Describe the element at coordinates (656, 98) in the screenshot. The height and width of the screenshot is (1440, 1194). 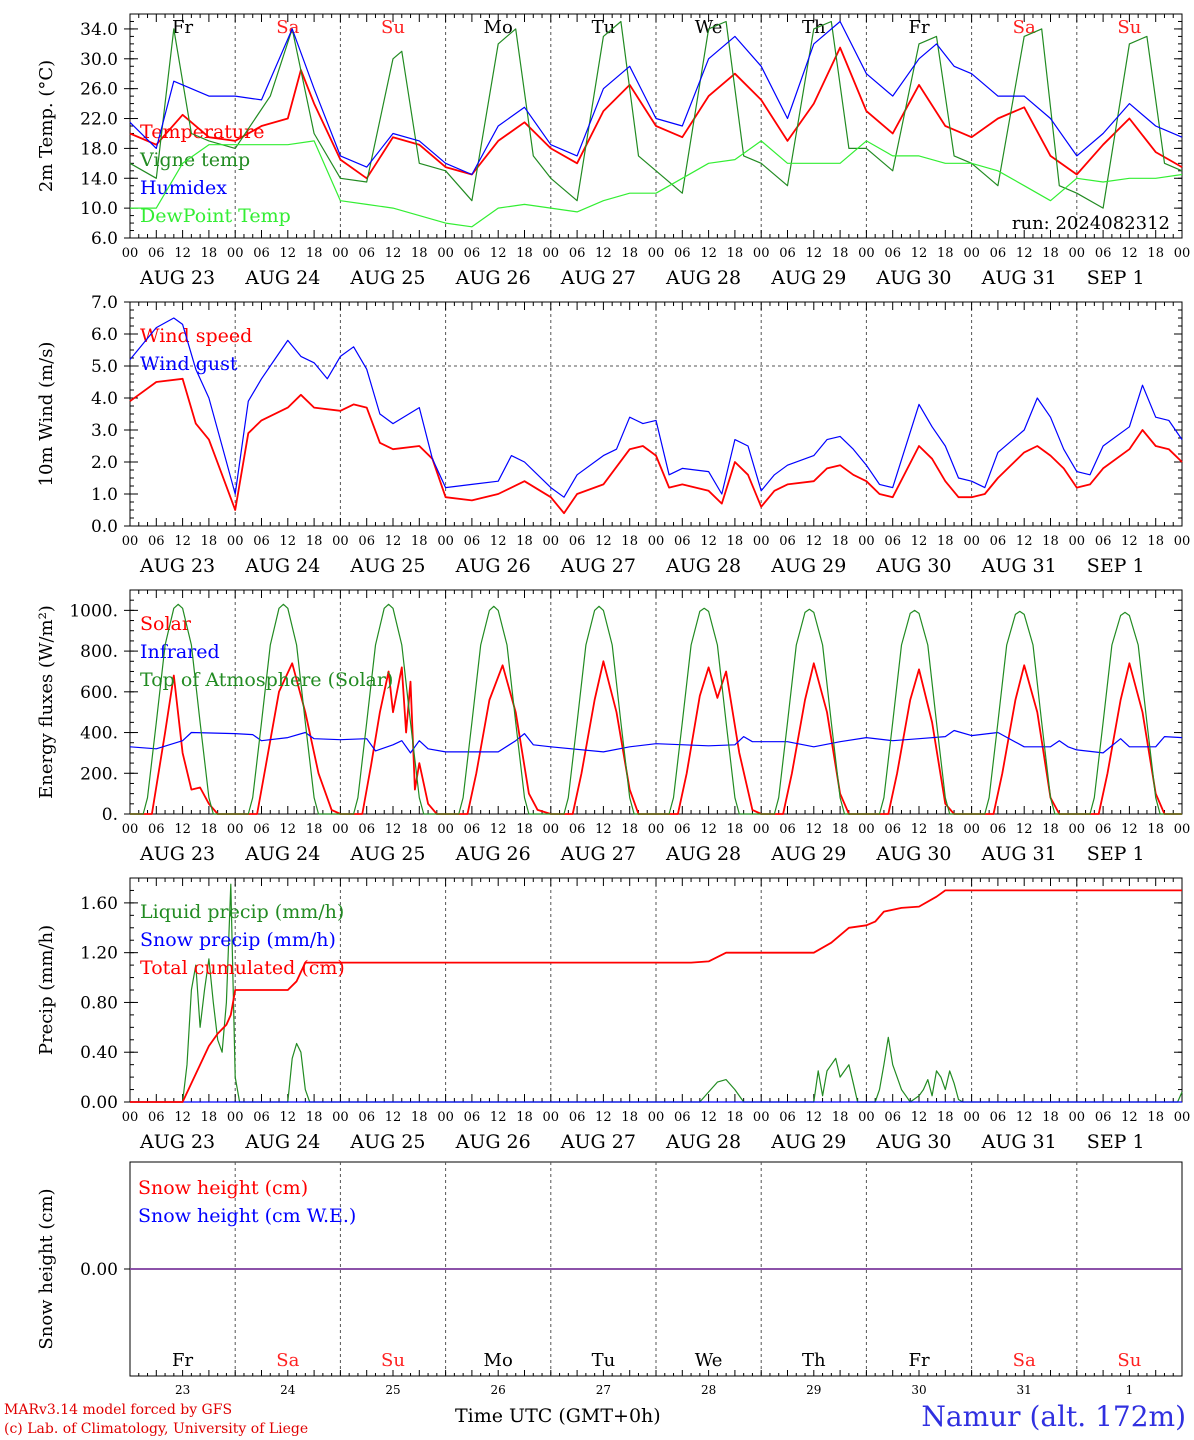
I see `series-line-humidex` at that location.